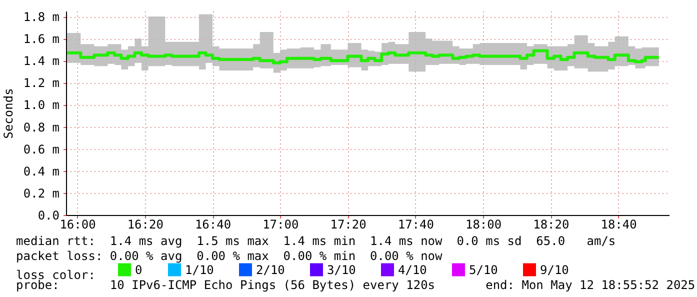 This screenshot has height=297, width=697. I want to click on y-tick-label: 0.8 m, so click(41, 127).